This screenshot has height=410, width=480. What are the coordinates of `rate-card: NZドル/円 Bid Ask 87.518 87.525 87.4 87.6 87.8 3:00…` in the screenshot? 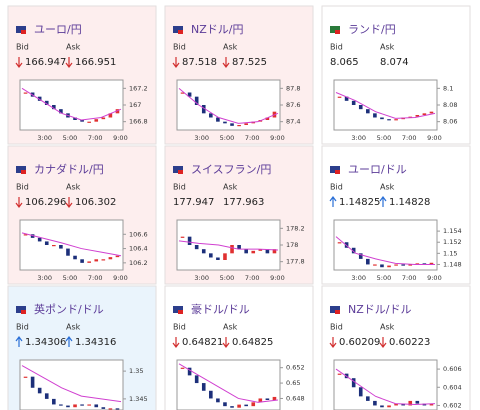 It's located at (239, 75).